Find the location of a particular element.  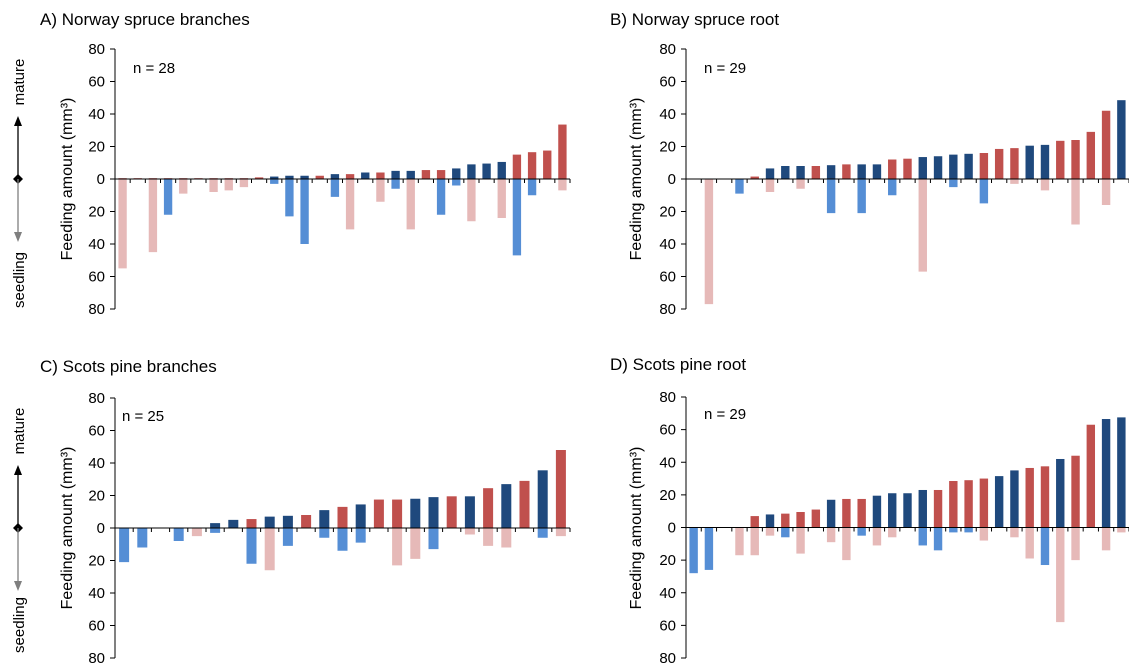

panel-b-n-label: n = 29 is located at coordinates (725, 68).